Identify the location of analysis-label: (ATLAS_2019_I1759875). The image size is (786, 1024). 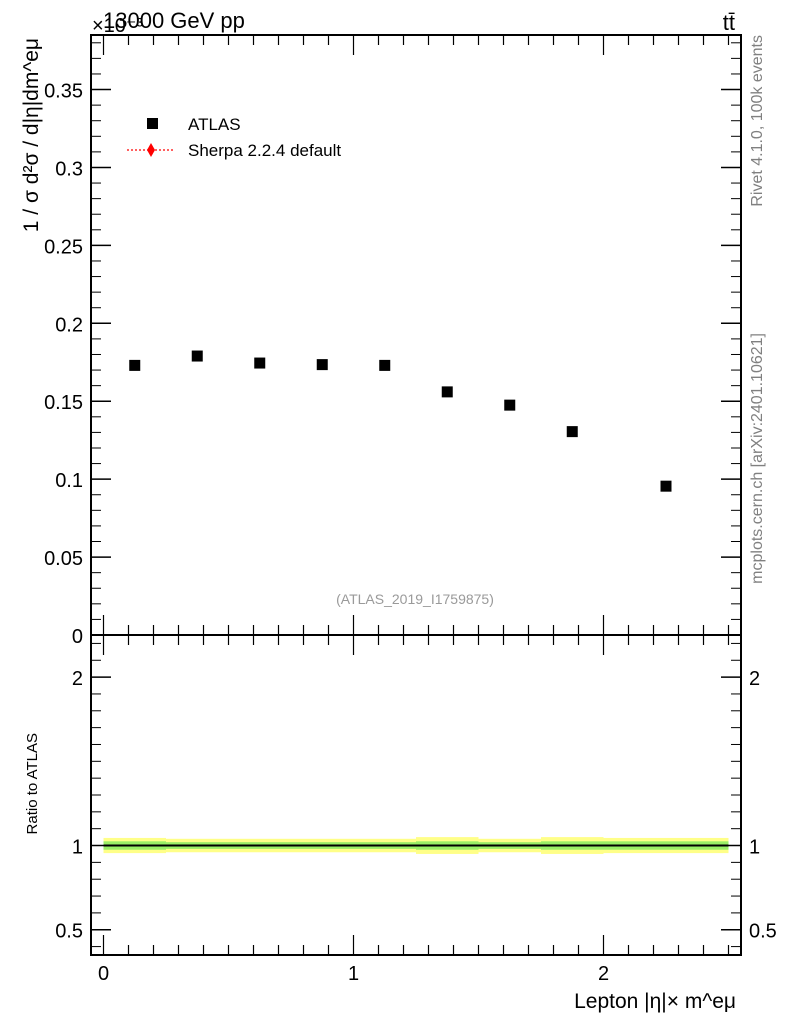
(415, 599).